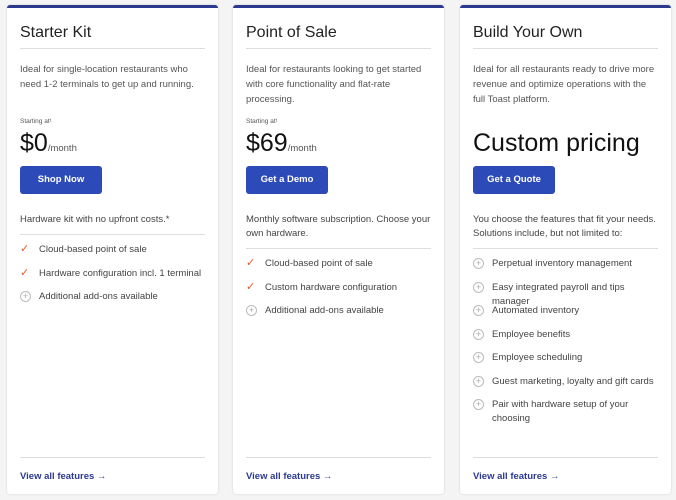 The height and width of the screenshot is (500, 676). I want to click on hardware-note: Hardware kit with no upfront costs.*, so click(95, 219).